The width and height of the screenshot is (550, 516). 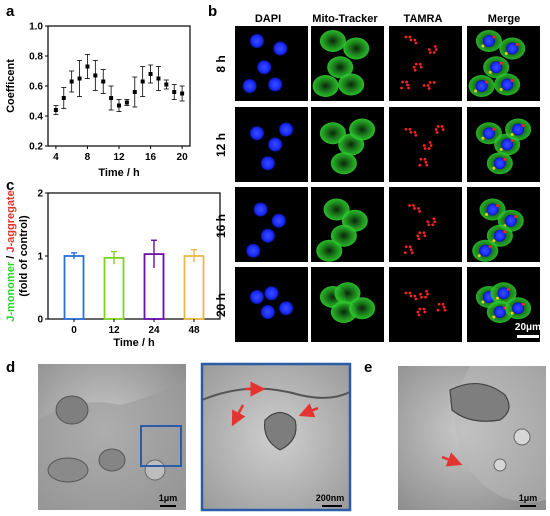 I want to click on chart-a-ytick-label: 0.8, so click(x=36, y=57).